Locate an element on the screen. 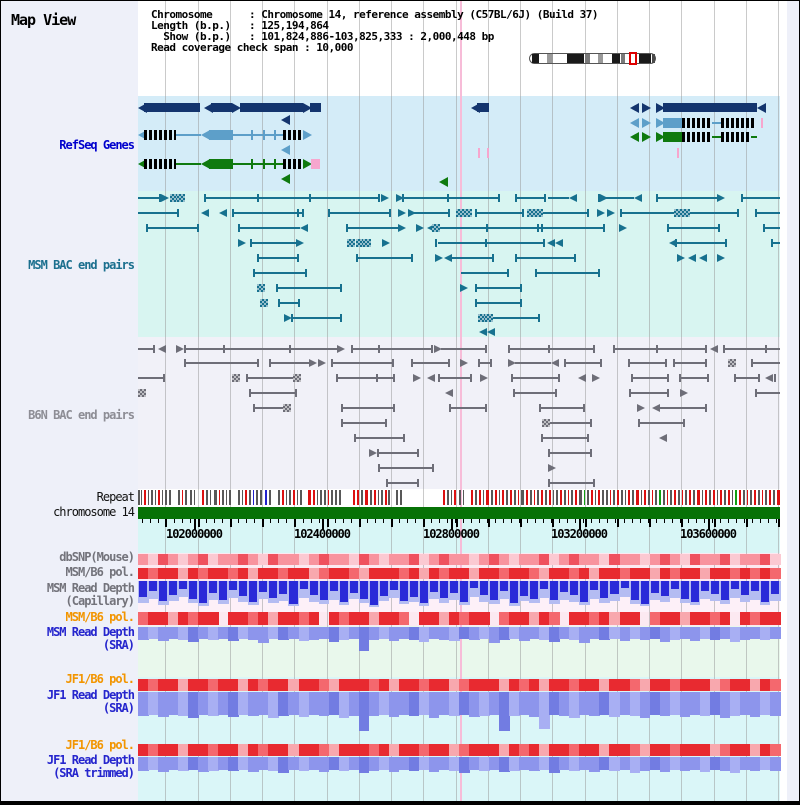  refseq-genes-tick is located at coordinates (762, 123).